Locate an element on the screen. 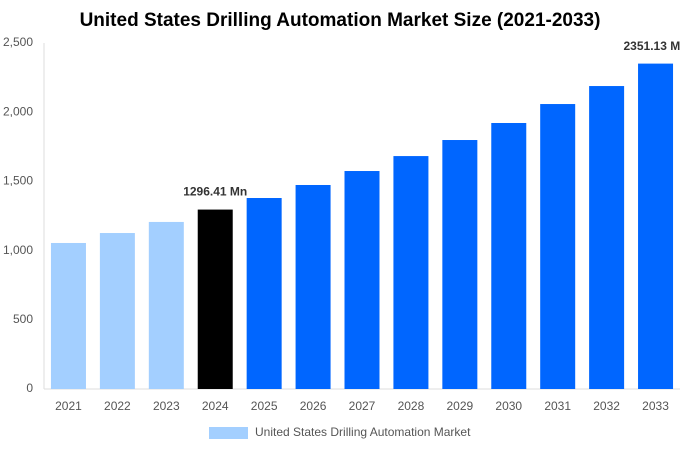 The image size is (680, 450). x-tick-label: 2030 is located at coordinates (508, 406).